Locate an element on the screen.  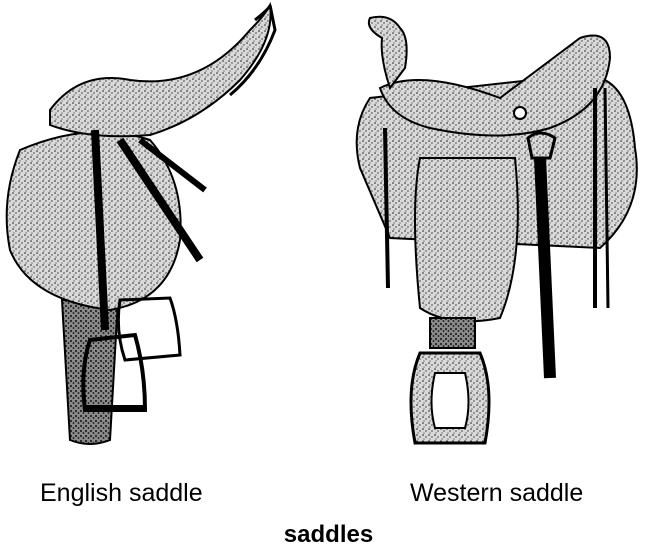
western-saddle-caption: Western saddle is located at coordinates (497, 493).